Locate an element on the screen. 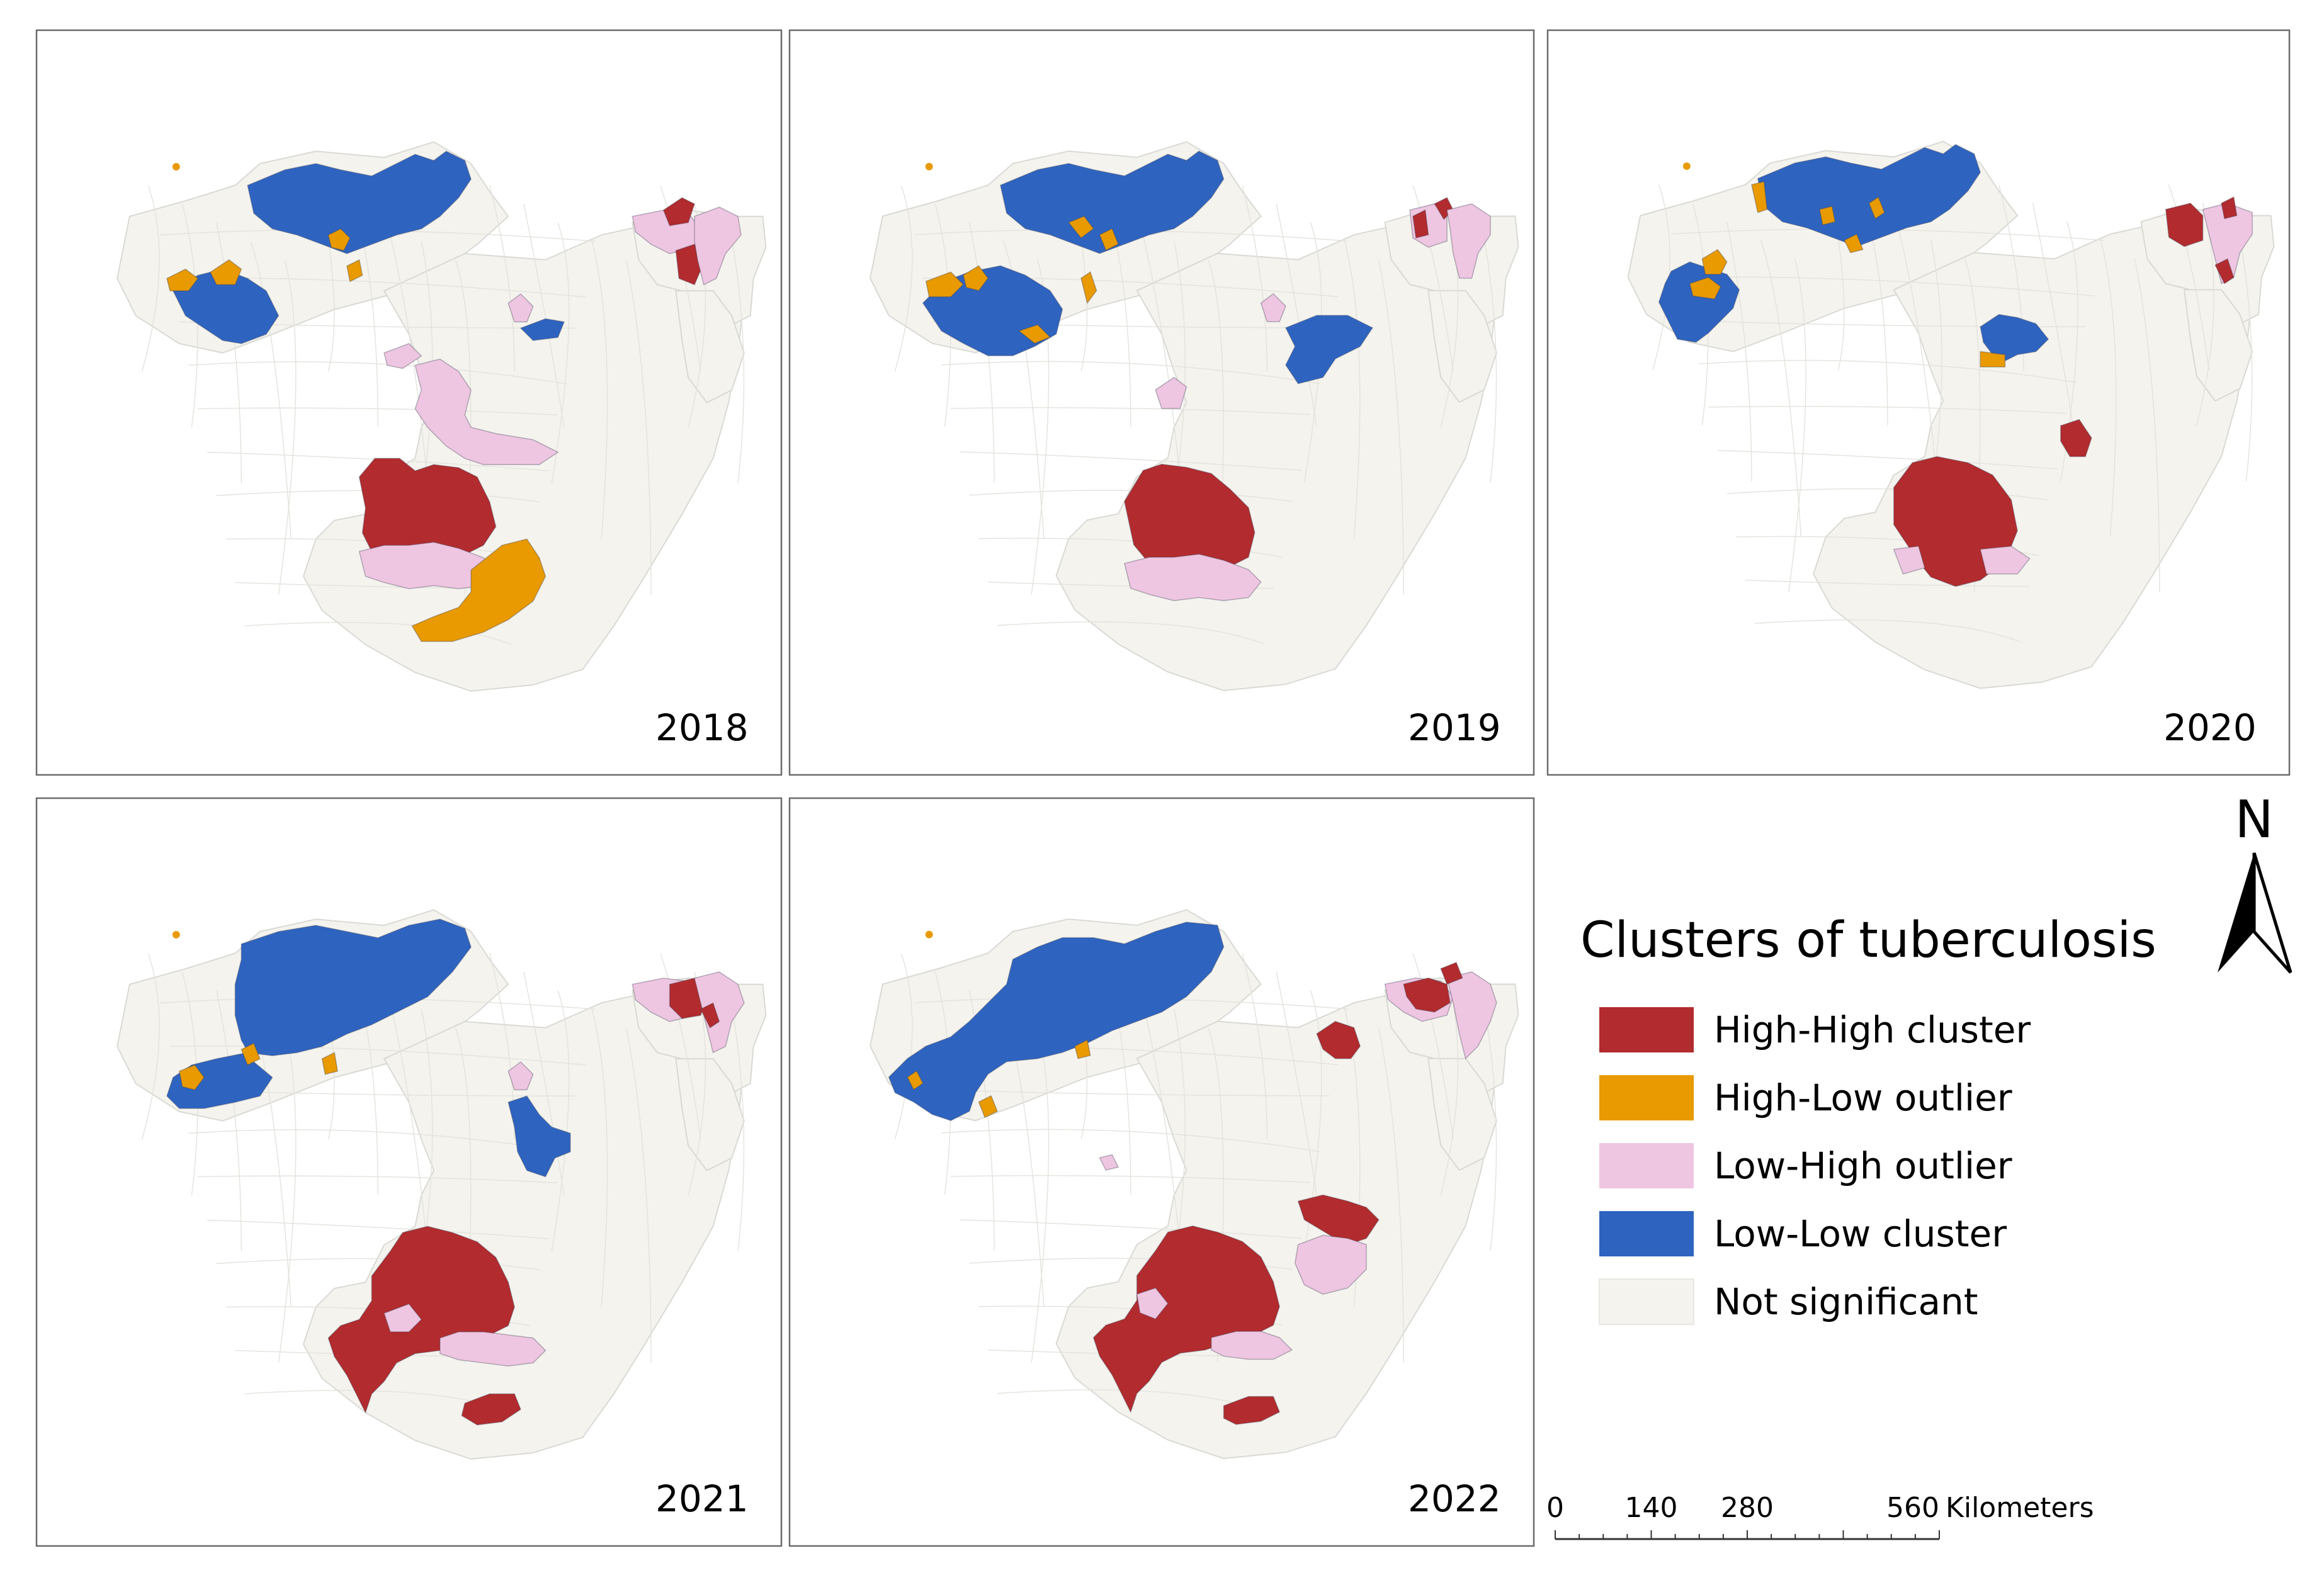  legend-item-ll: Low-Low cluster is located at coordinates (1803, 1233).